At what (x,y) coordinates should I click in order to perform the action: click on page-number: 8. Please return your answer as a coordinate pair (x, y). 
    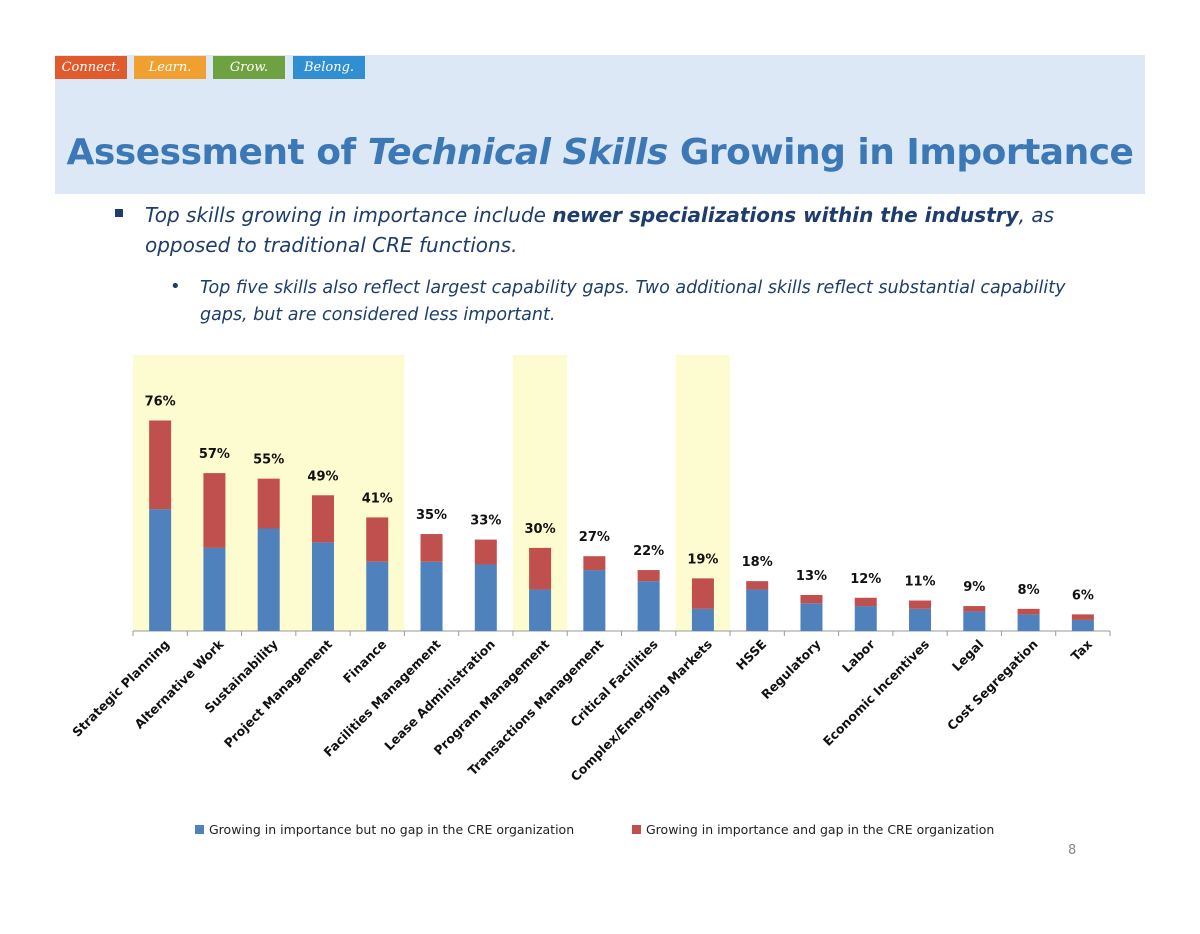
    Looking at the image, I should click on (1072, 850).